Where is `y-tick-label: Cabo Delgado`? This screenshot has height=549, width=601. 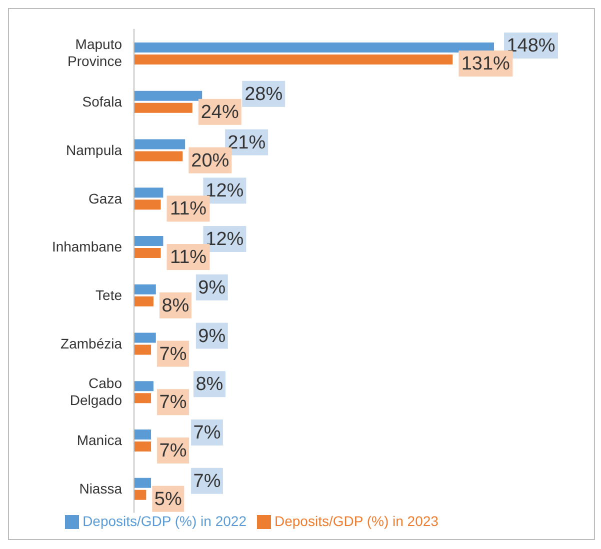
y-tick-label: Cabo Delgado is located at coordinates (96, 391).